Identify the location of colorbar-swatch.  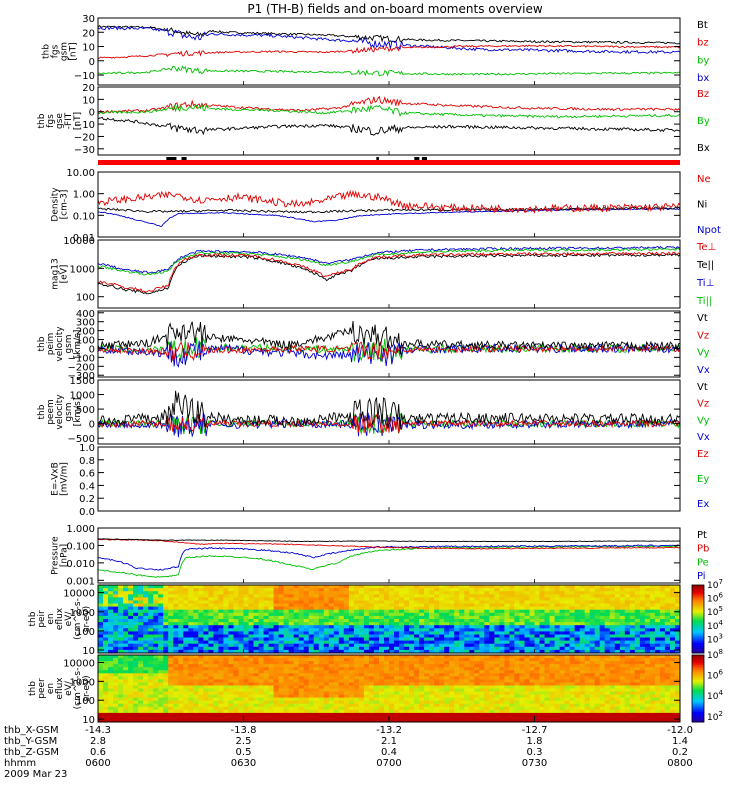
(698, 613).